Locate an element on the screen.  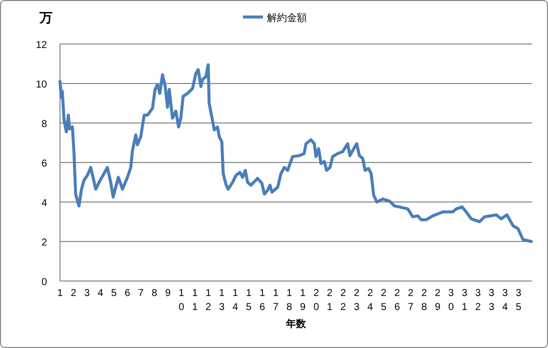
x-tick-label: 6 is located at coordinates (127, 295).